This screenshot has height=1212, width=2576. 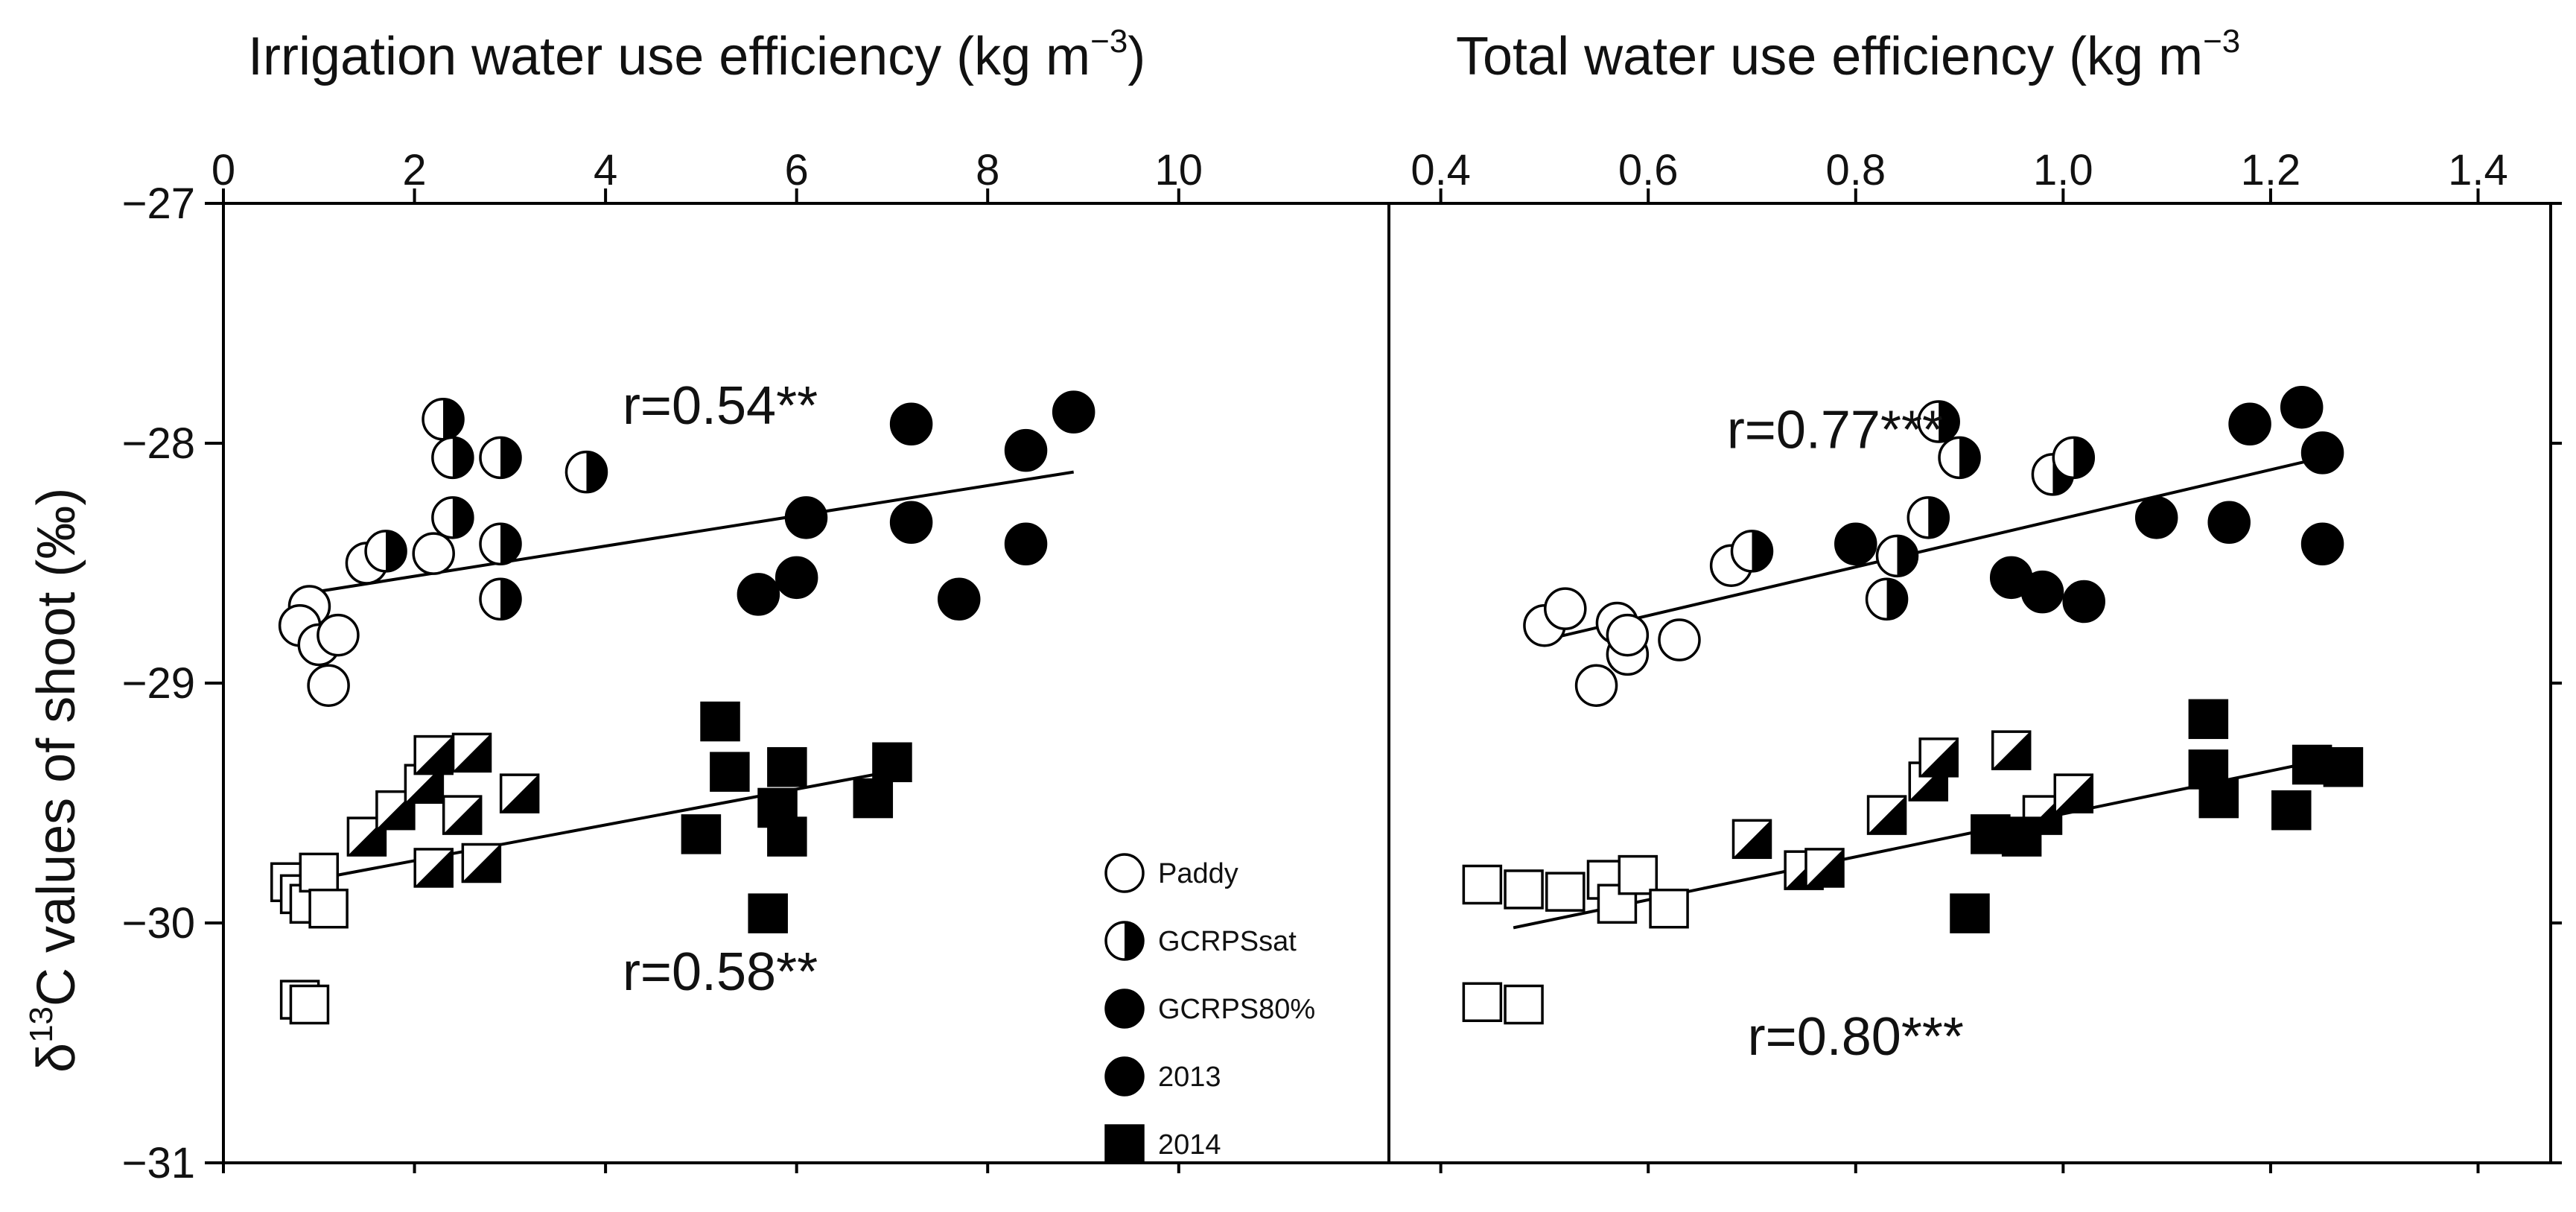 What do you see at coordinates (2063, 170) in the screenshot?
I see `x-tick-label: 1.0` at bounding box center [2063, 170].